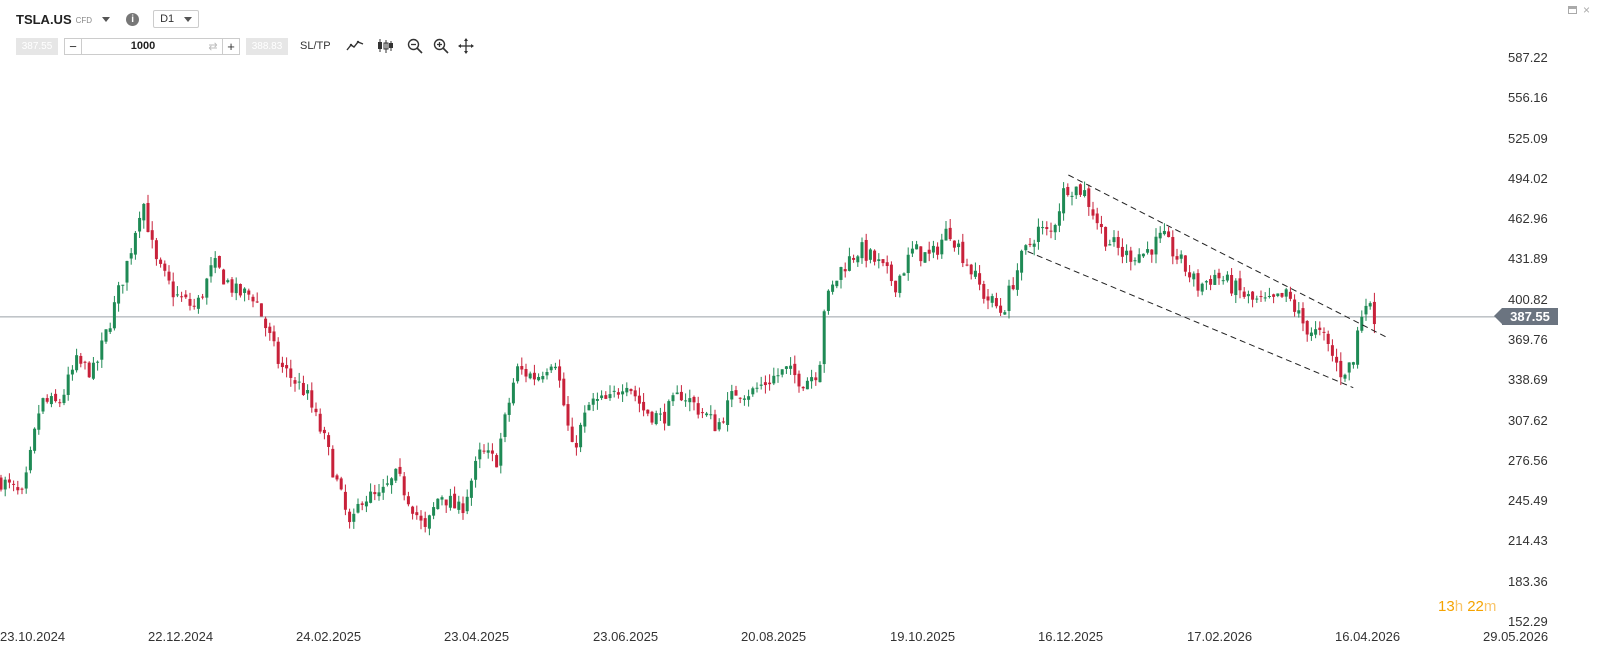 This screenshot has width=1600, height=661. I want to click on price-axis-label: 369.76, so click(1528, 339).